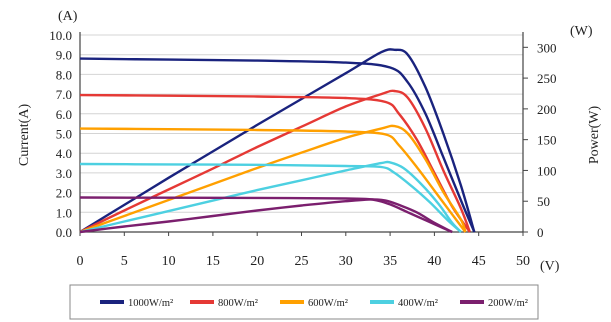  Describe the element at coordinates (302, 261) in the screenshot. I see `x-tick-label: 25` at that location.